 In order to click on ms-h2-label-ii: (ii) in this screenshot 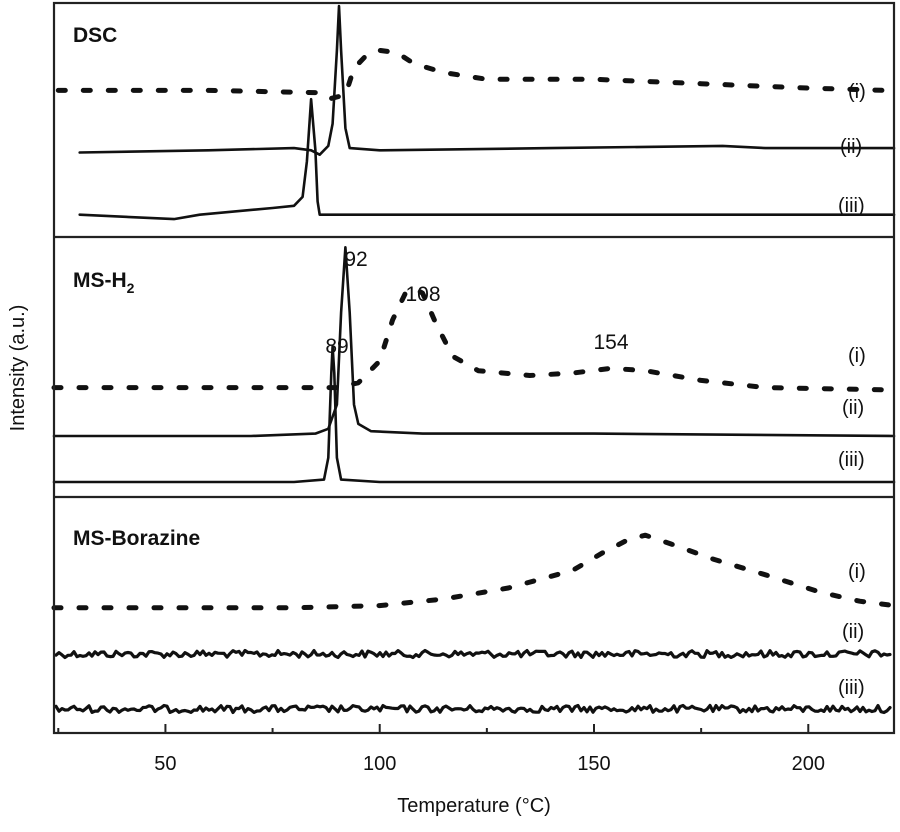, I will do `click(853, 408)`.